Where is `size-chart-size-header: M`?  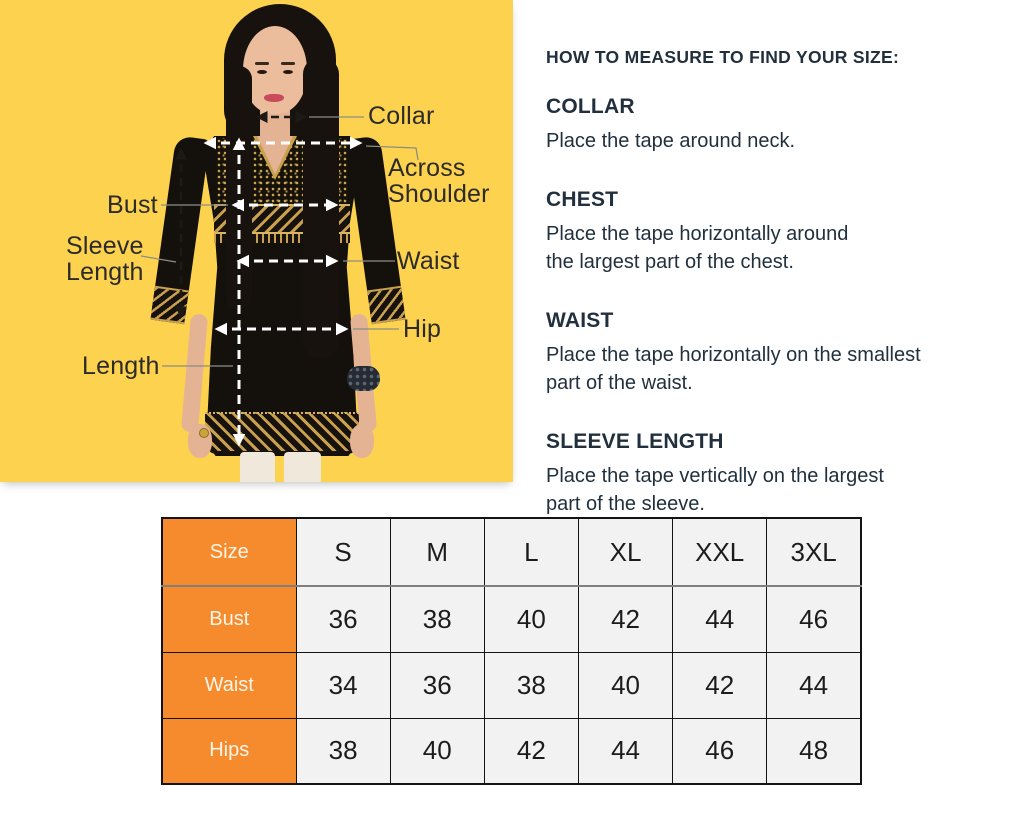 size-chart-size-header: M is located at coordinates (437, 552).